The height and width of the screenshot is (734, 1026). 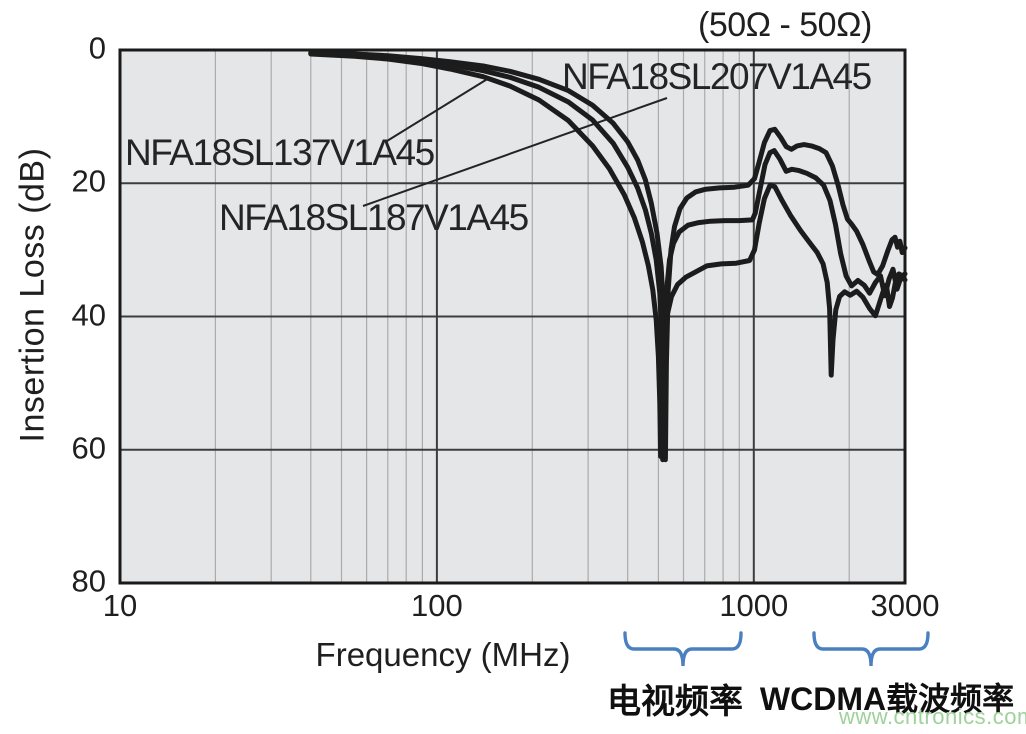 What do you see at coordinates (88, 315) in the screenshot?
I see `y-tick-label-40: 40` at bounding box center [88, 315].